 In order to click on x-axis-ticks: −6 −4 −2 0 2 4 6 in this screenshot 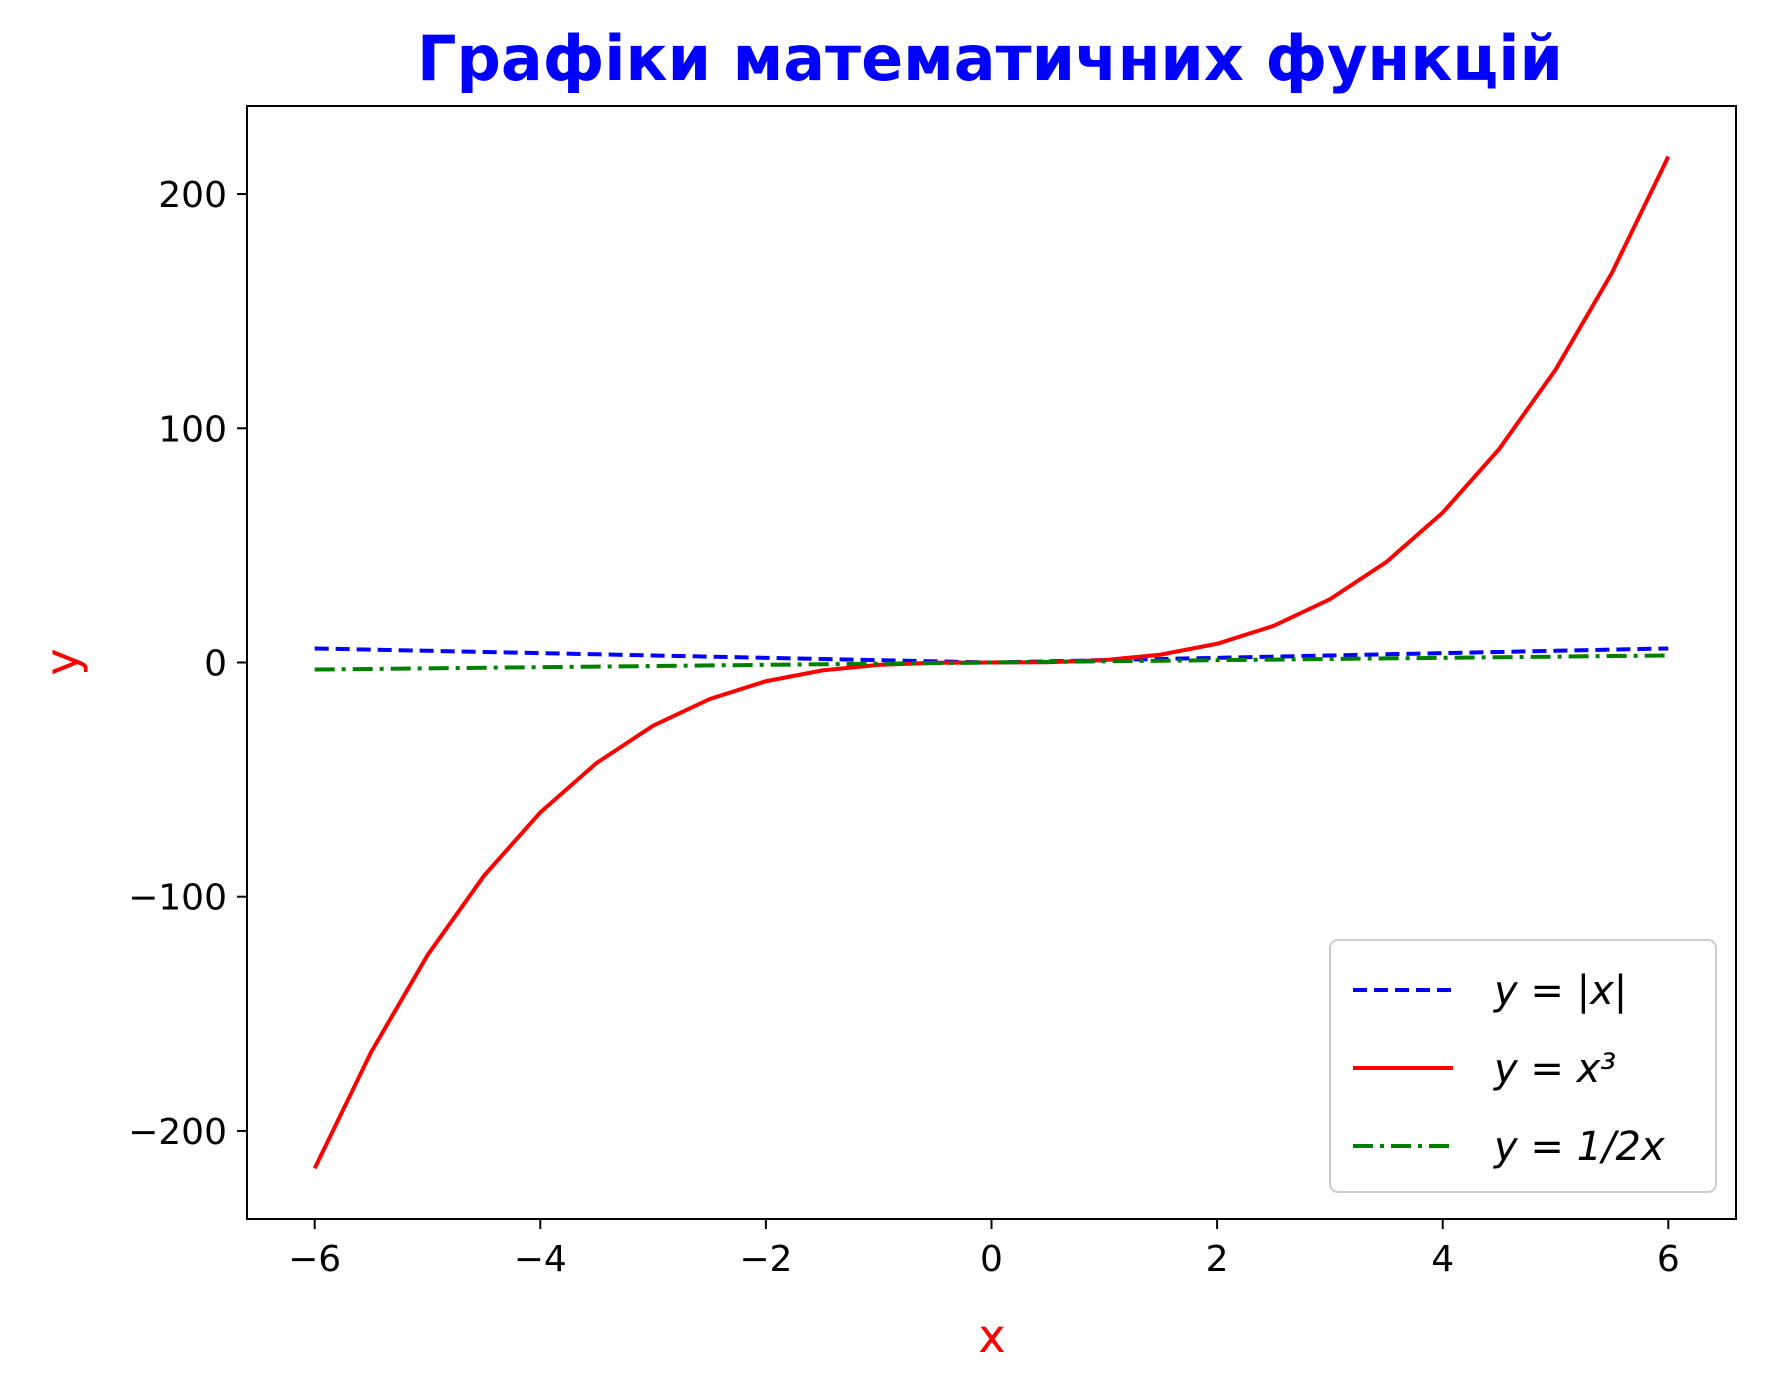, I will do `click(984, 1249)`.